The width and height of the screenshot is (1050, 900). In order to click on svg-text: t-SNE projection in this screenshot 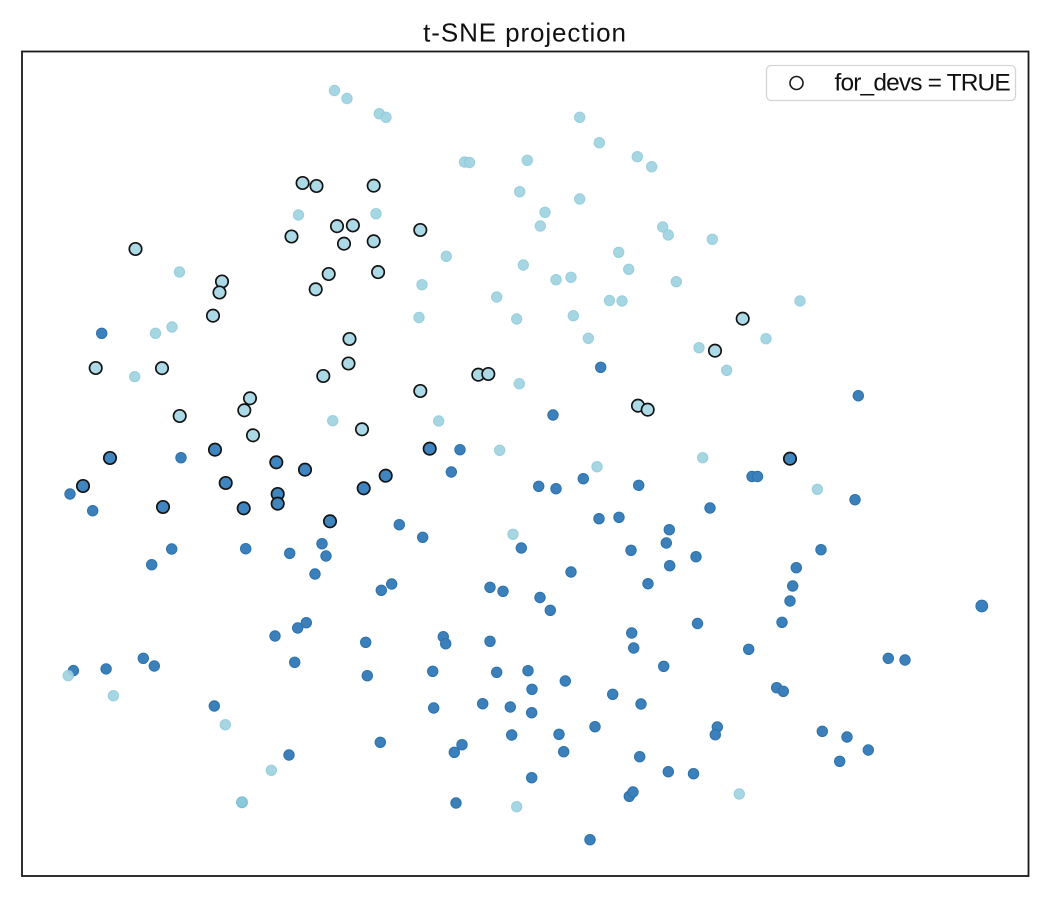, I will do `click(525, 33)`.